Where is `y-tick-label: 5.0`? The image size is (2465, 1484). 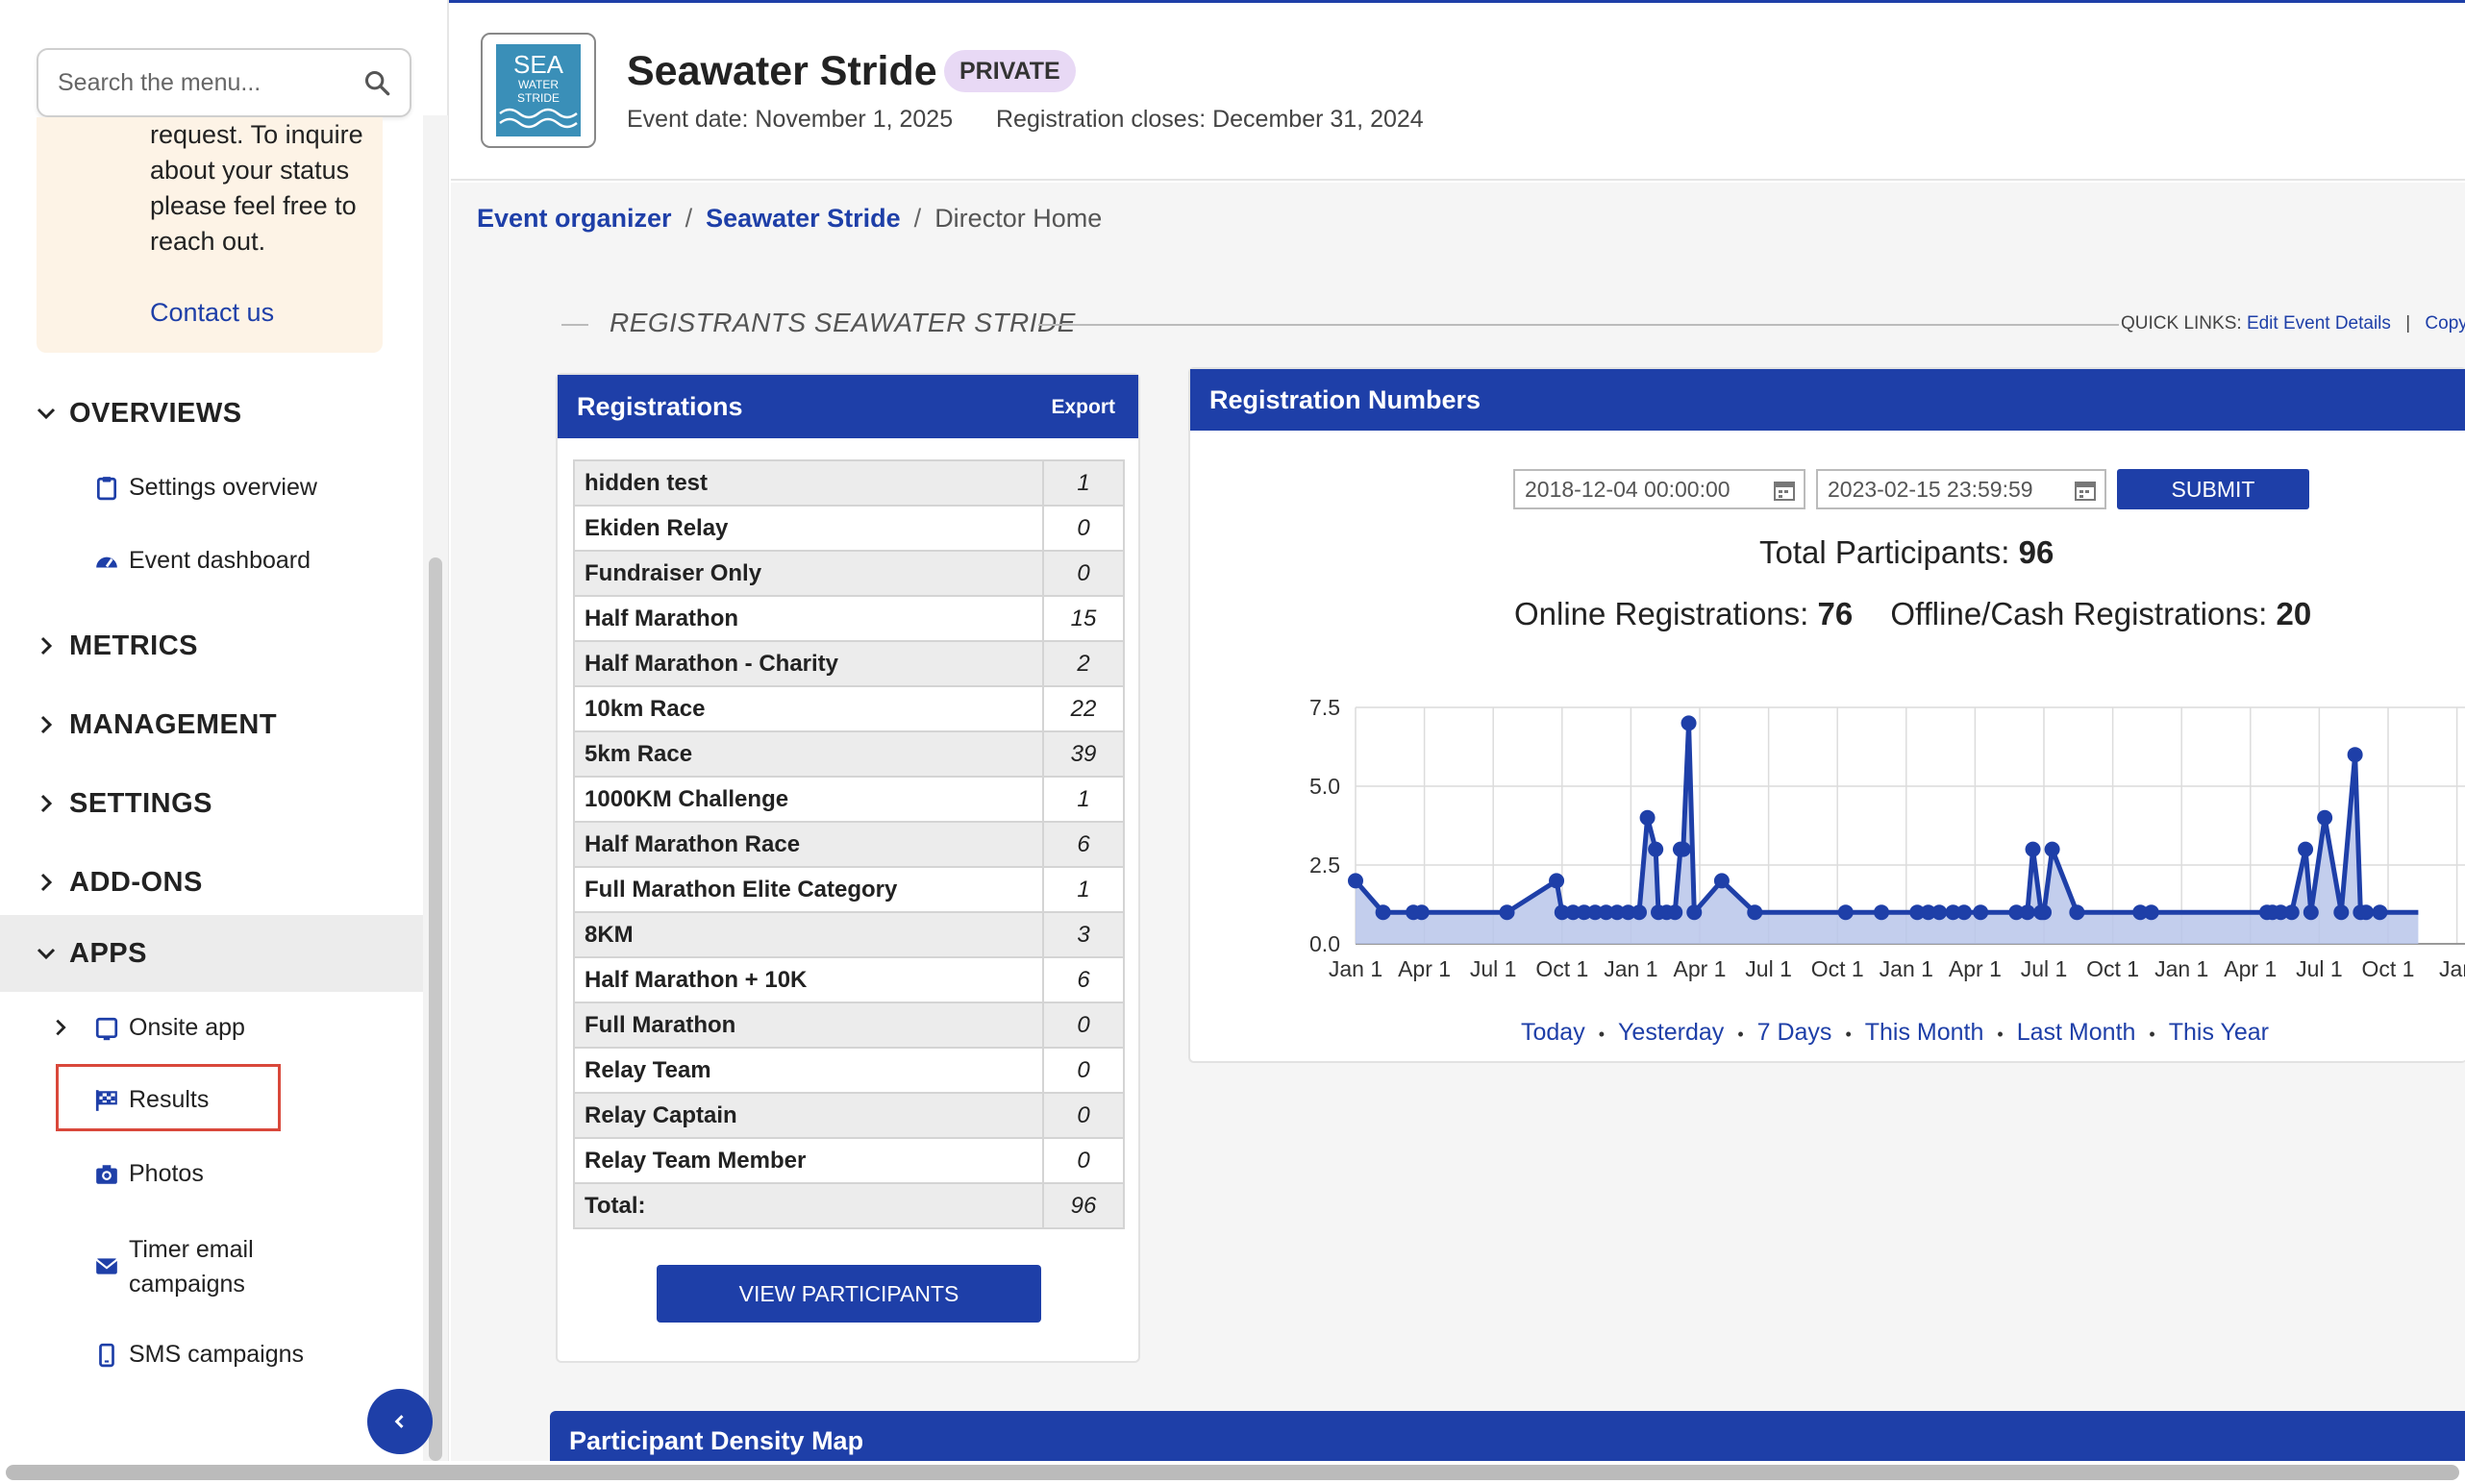
y-tick-label: 5.0 is located at coordinates (1324, 786).